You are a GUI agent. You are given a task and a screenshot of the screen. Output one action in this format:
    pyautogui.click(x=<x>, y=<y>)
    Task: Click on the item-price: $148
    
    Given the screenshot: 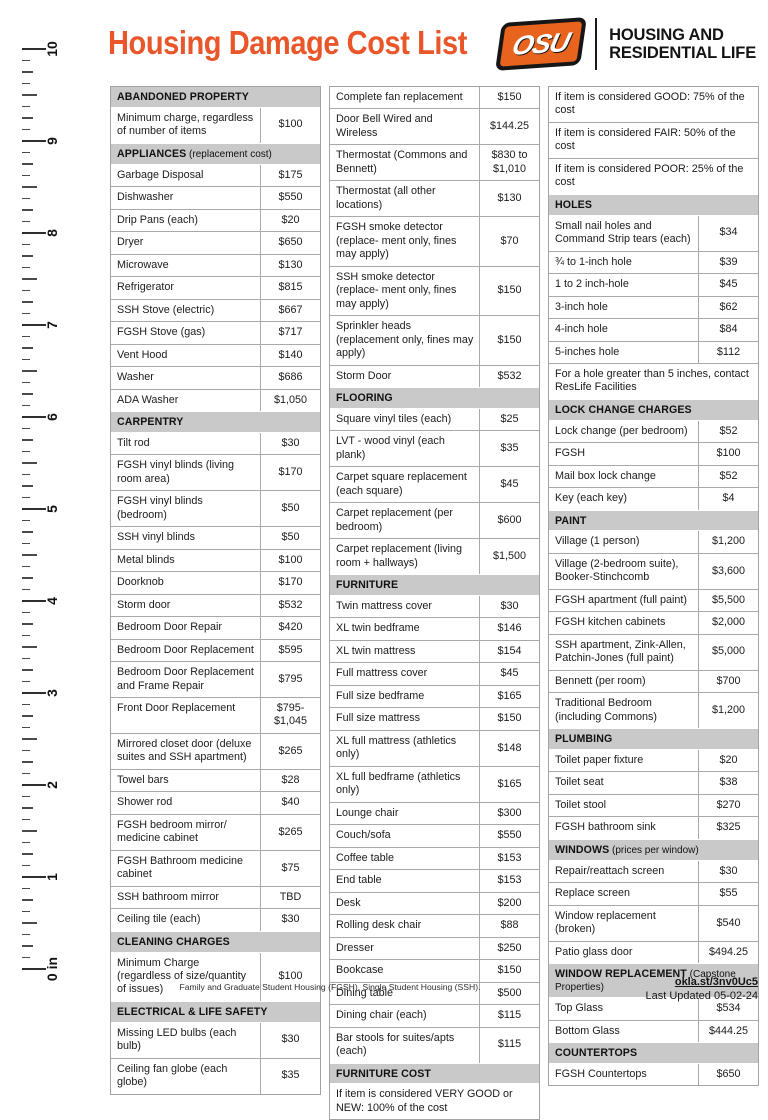 What is the action you would take?
    pyautogui.click(x=509, y=748)
    